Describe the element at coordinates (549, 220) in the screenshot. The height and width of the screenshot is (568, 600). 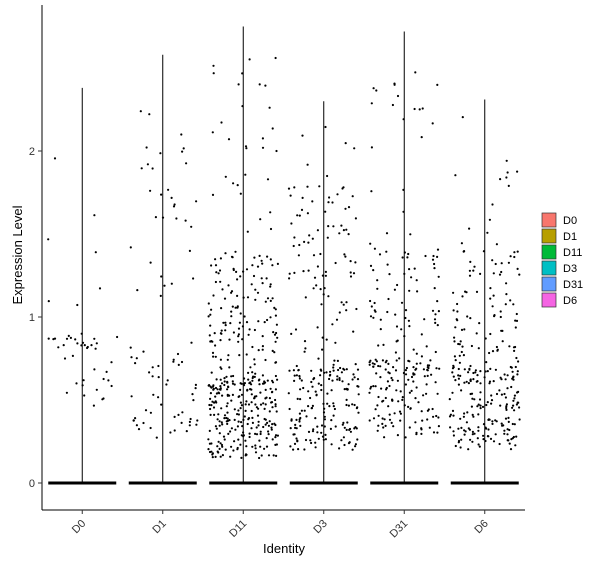
I see `legend-swatch-d0` at that location.